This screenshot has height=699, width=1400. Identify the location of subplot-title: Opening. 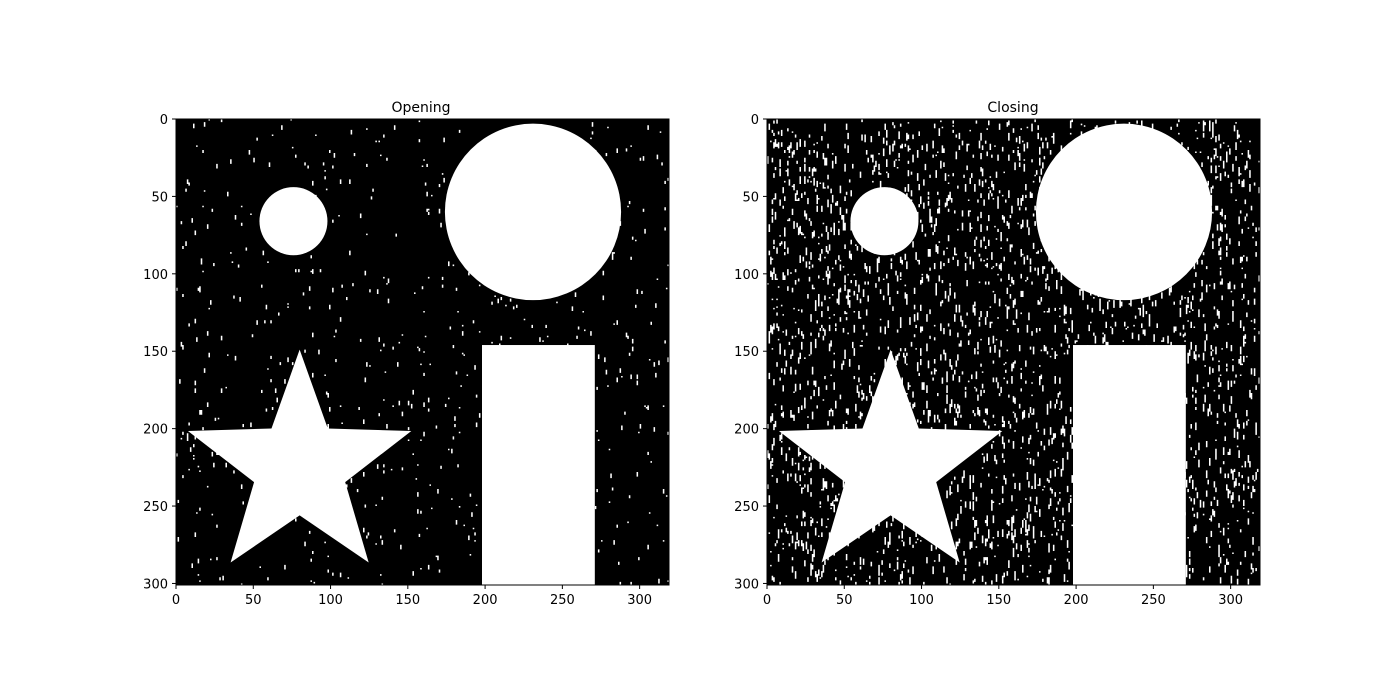
(420, 108).